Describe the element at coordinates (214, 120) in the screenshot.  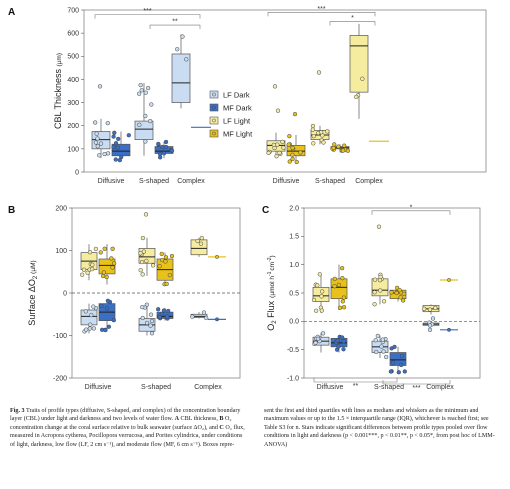
I see `legend-dot-lf_light` at that location.